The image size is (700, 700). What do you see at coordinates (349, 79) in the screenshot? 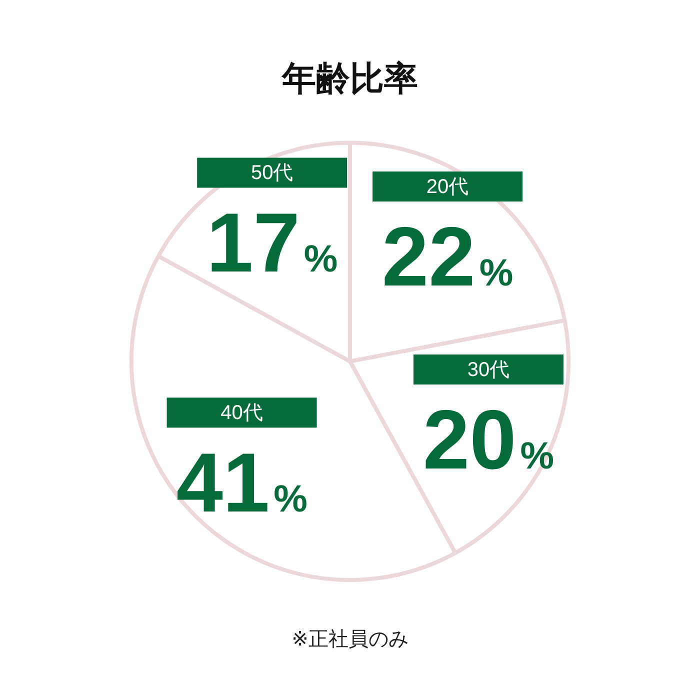
I see `chart-title: 年齢比率` at bounding box center [349, 79].